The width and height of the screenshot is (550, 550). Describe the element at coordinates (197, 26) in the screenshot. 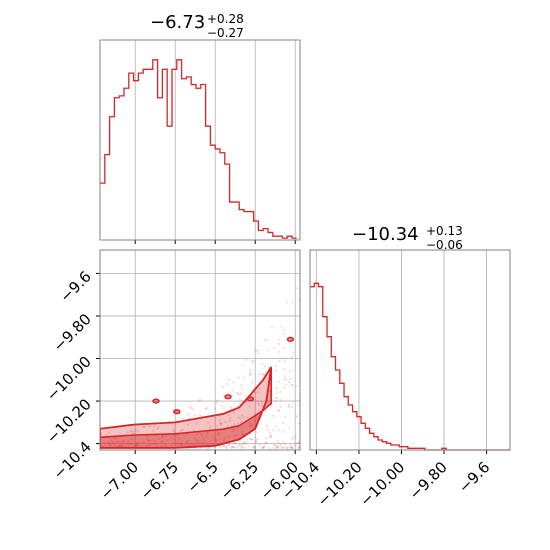

I see `title-top-left: −6.73 +0.28 −0.27` at that location.